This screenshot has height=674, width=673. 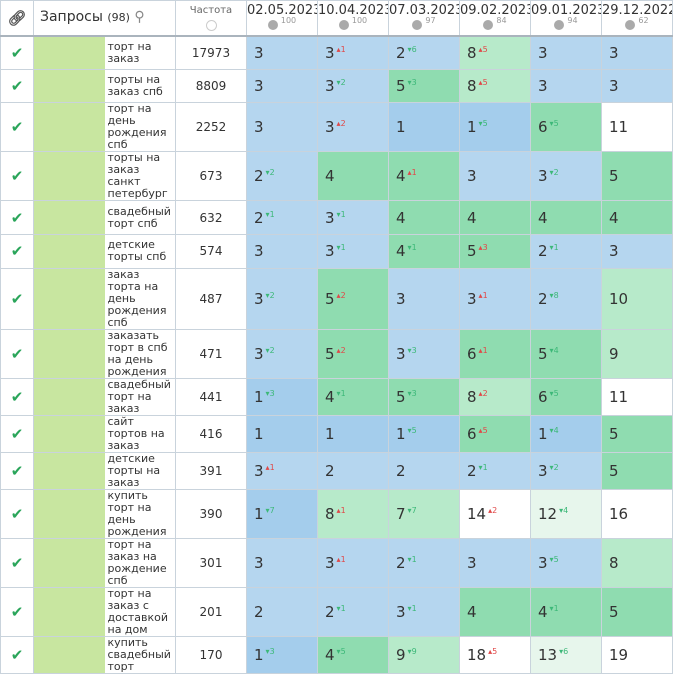 What do you see at coordinates (566, 513) in the screenshot?
I see `position-cell: 12 ▾4` at bounding box center [566, 513].